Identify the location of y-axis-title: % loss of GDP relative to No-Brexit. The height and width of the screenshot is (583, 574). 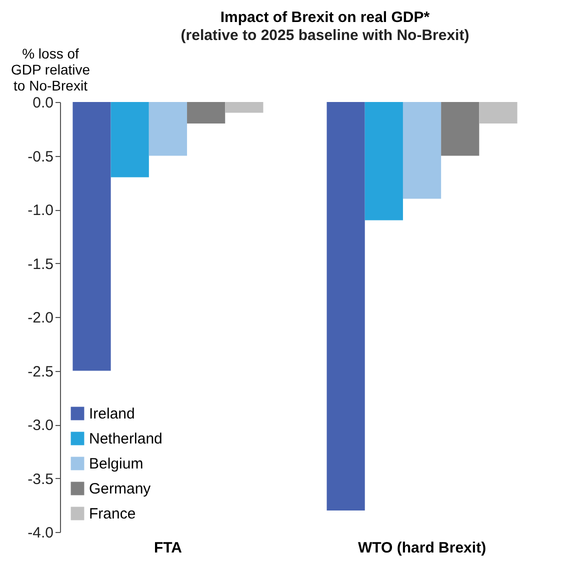
(50, 70).